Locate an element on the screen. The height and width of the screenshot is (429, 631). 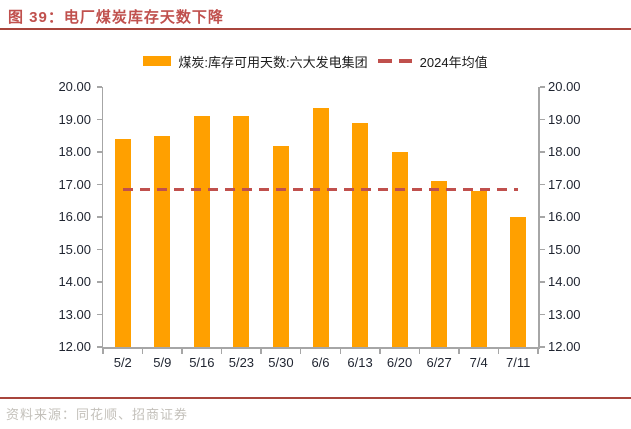
y-axis-label-left: 13.00 is located at coordinates (74, 314).